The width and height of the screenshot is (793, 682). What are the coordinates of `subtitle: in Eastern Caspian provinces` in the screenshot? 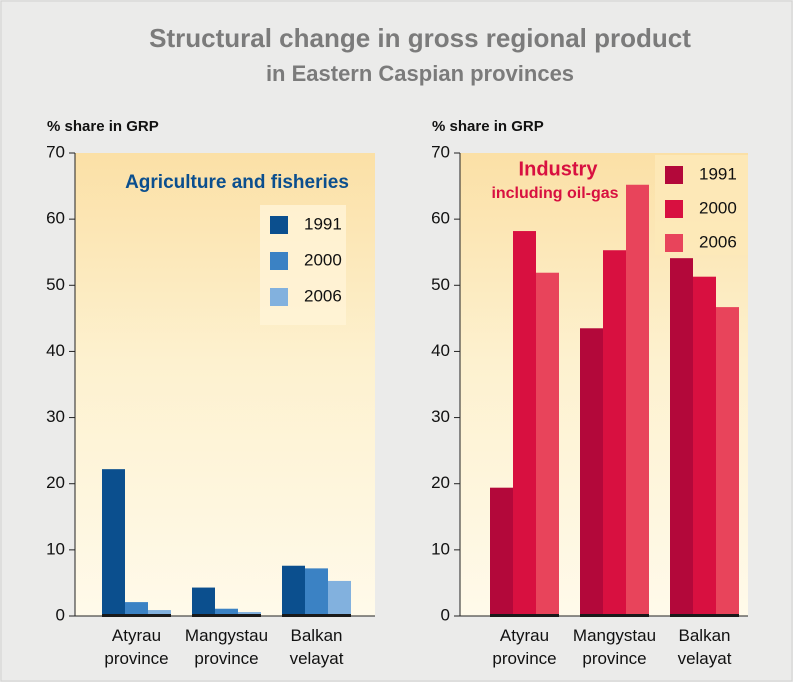 It's located at (420, 73).